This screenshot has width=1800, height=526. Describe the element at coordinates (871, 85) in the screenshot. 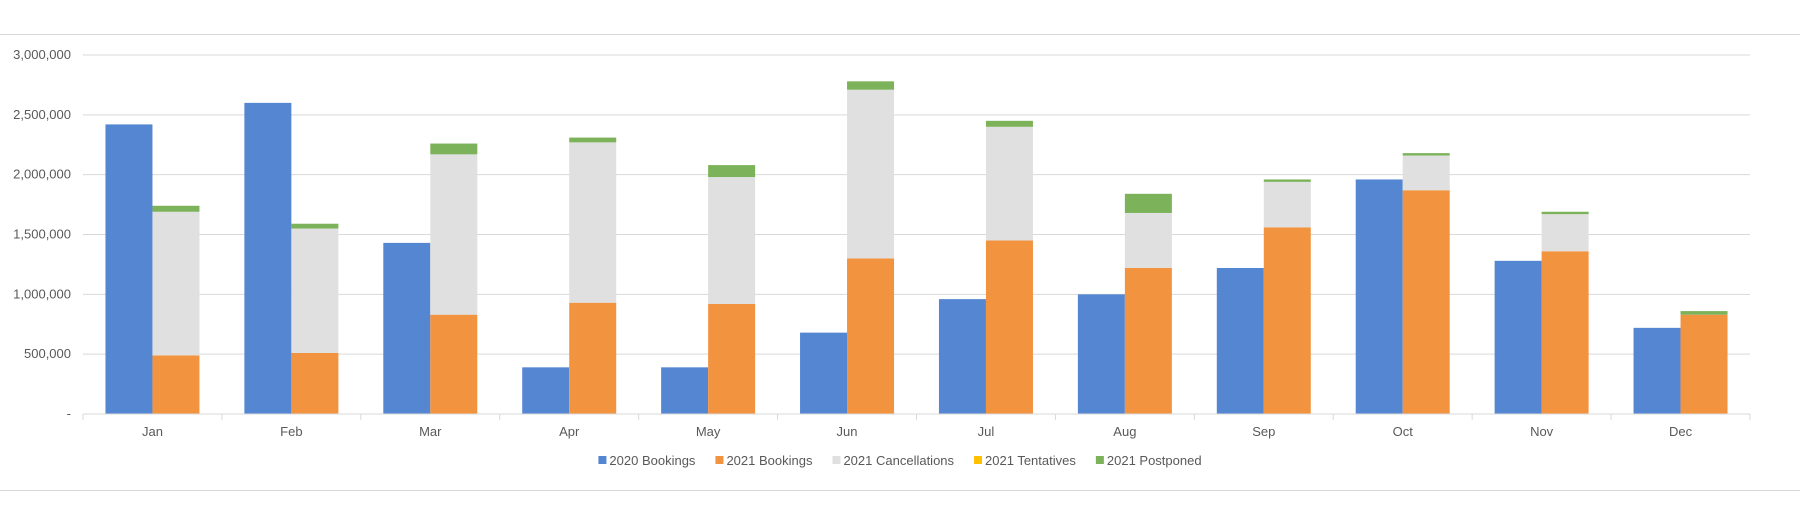

I see `bar-2021-postponed-jun` at that location.